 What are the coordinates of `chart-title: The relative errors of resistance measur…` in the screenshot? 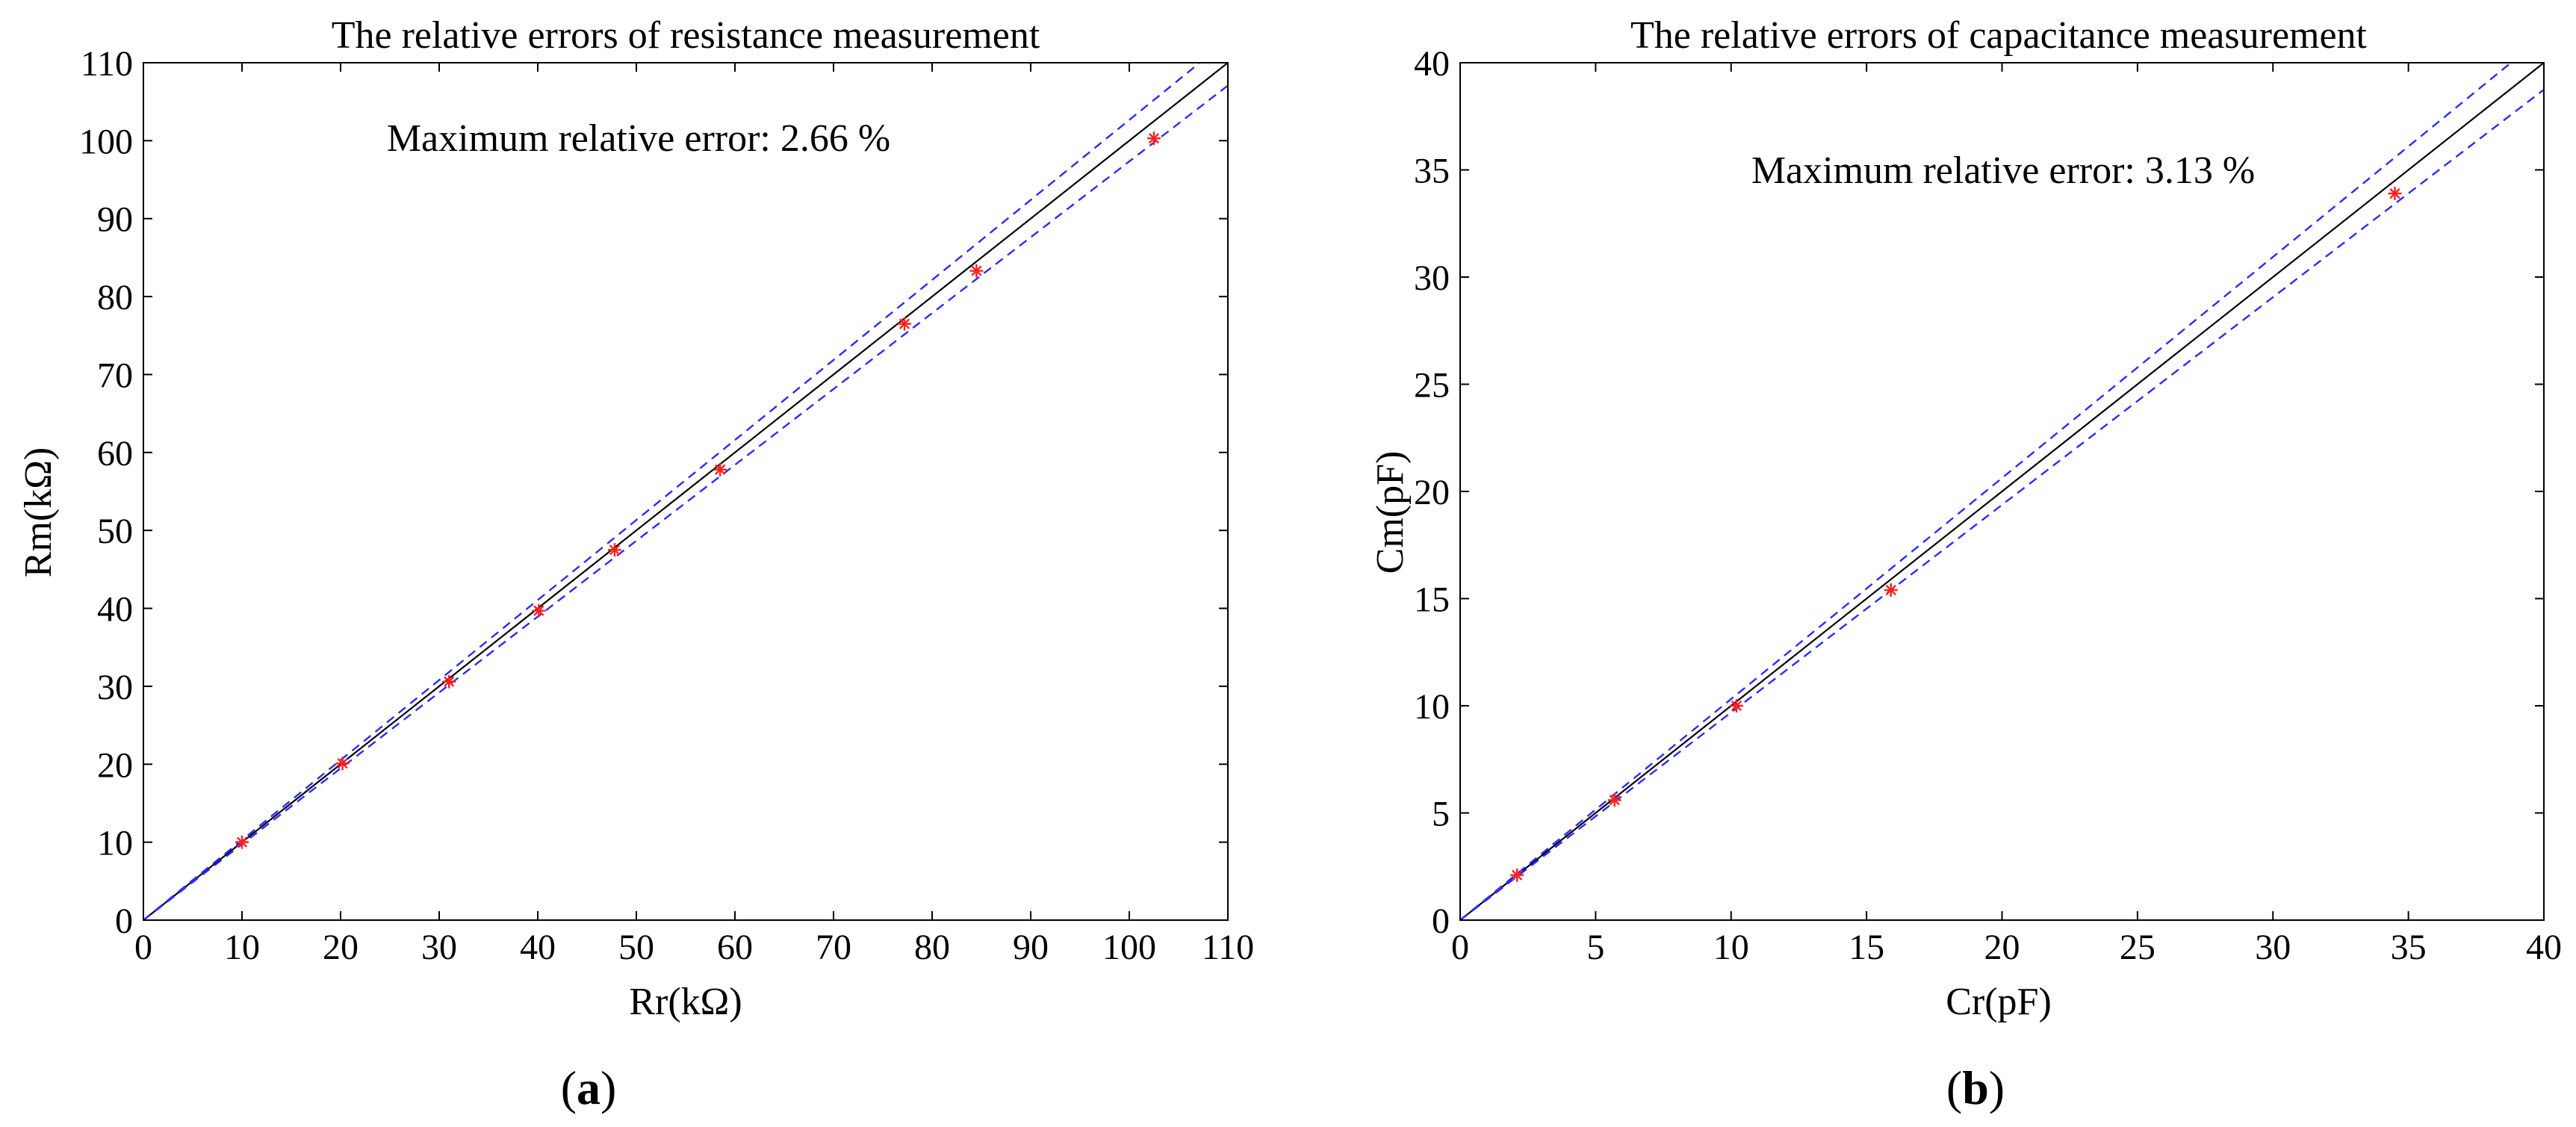 It's located at (686, 35).